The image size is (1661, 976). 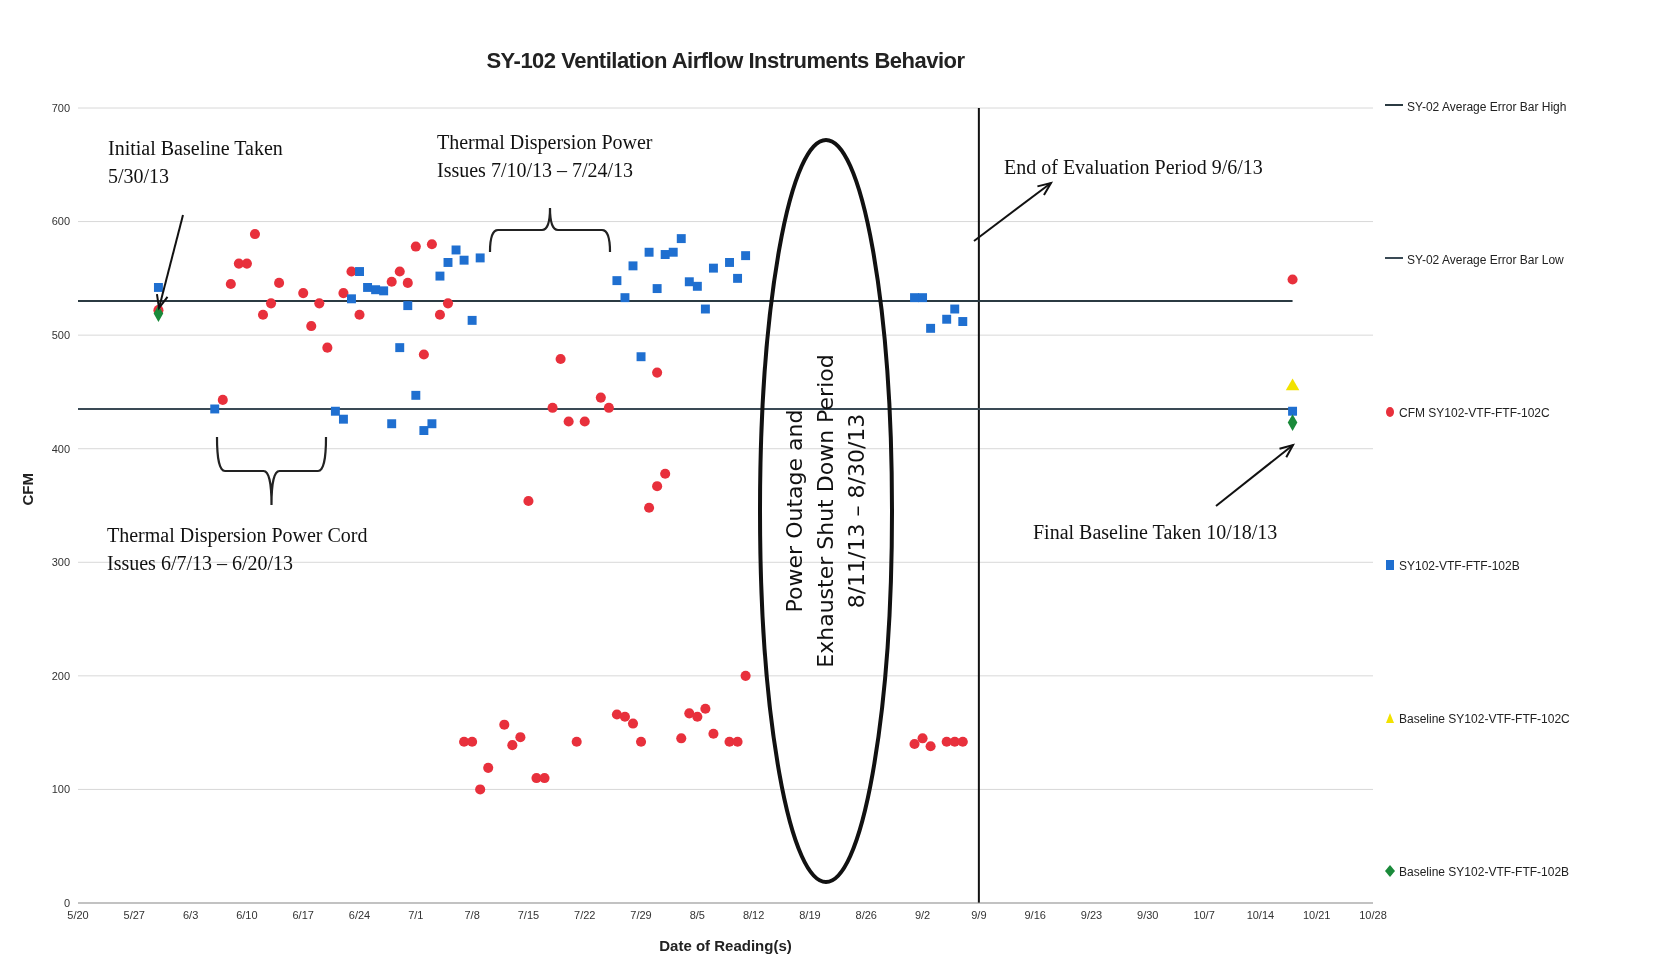 What do you see at coordinates (60, 675) in the screenshot?
I see `y-tick-label: 200` at bounding box center [60, 675].